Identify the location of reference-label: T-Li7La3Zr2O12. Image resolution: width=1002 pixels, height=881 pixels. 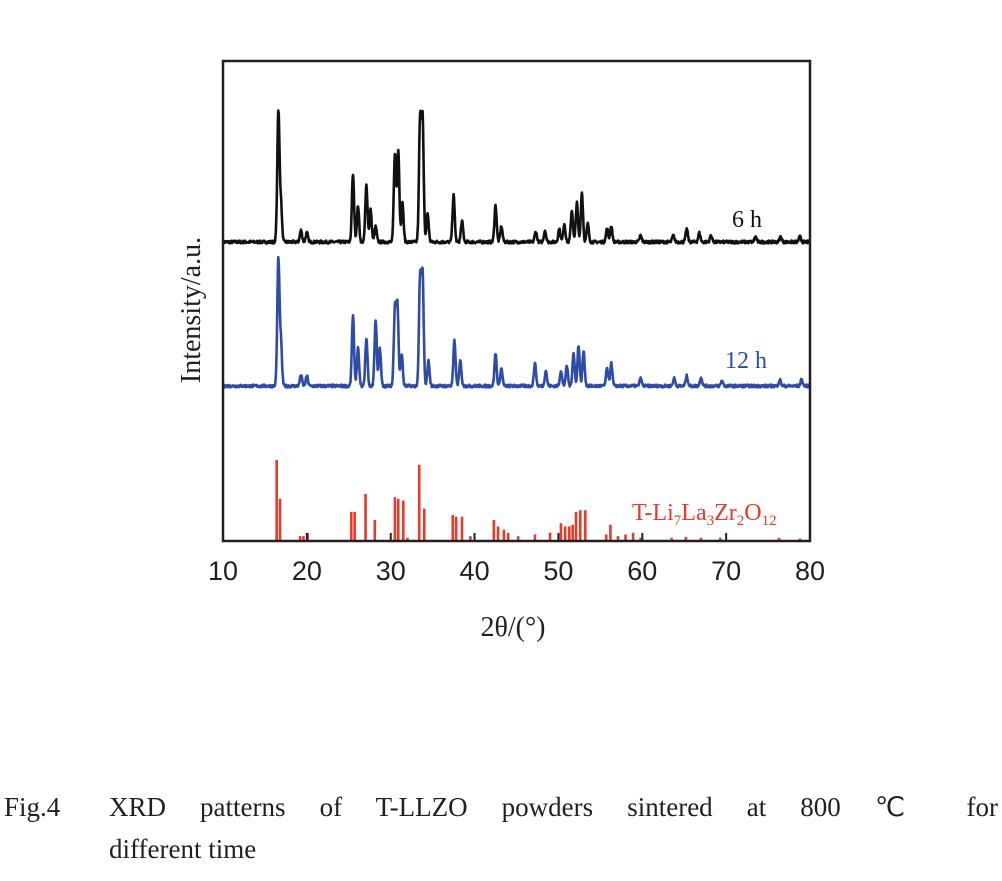
(704, 514).